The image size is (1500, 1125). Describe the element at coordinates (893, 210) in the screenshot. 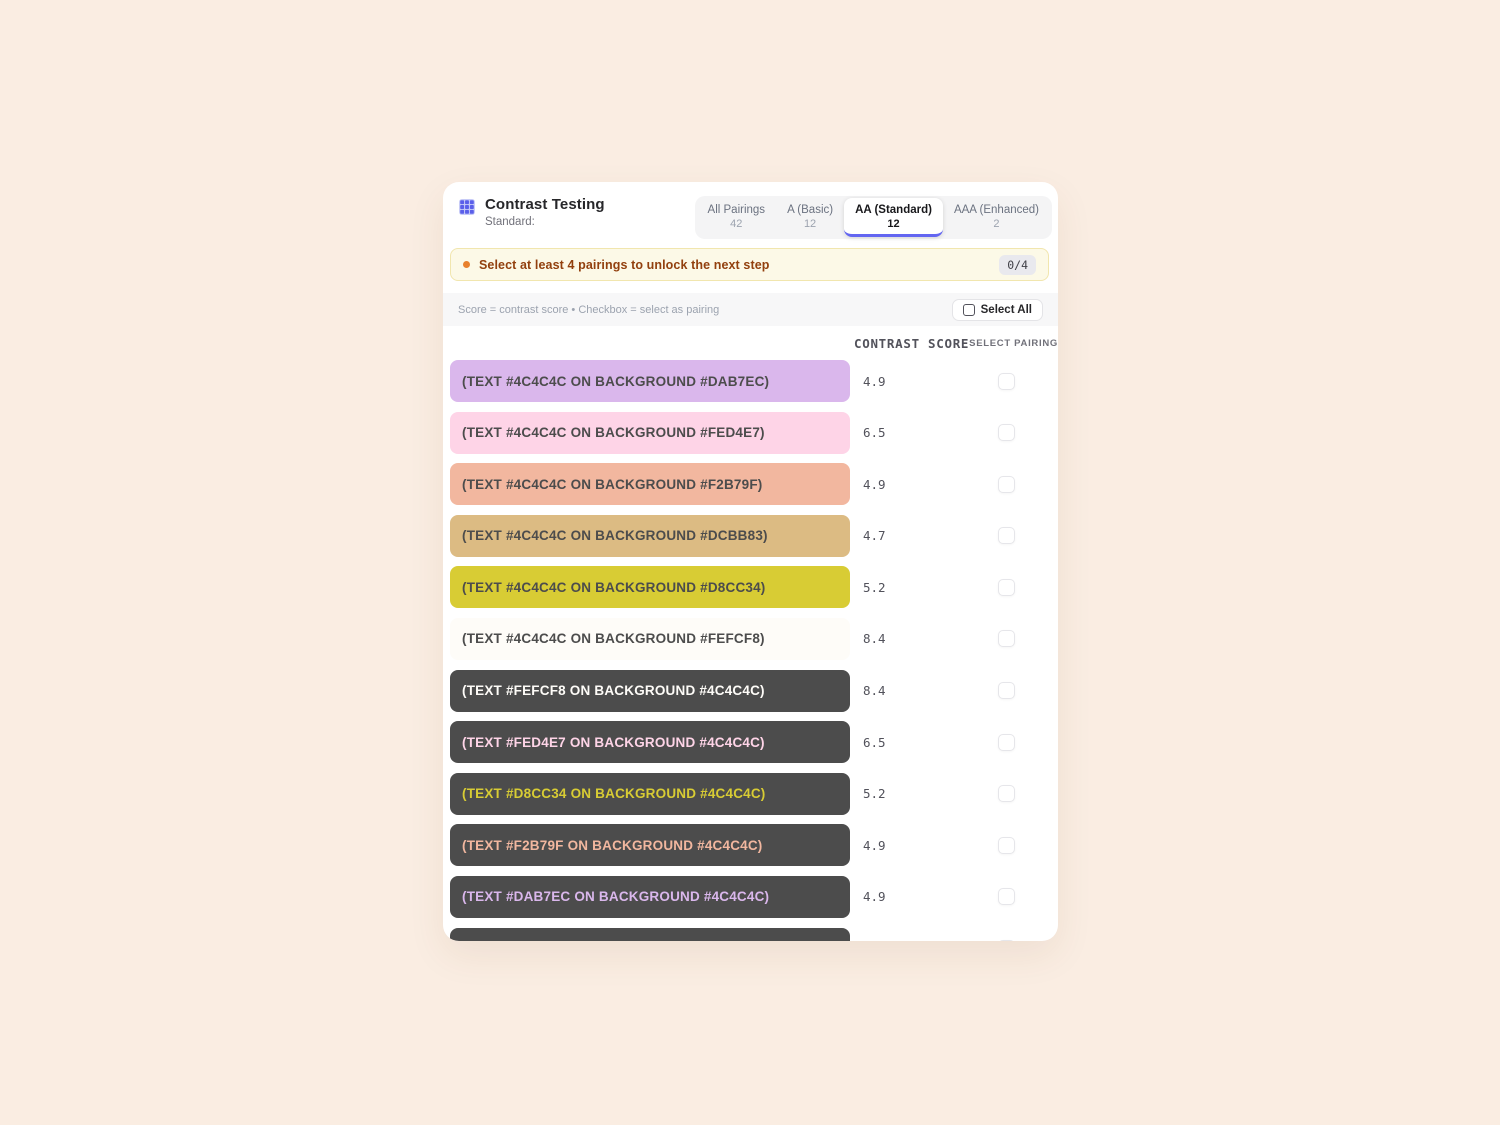

I see `tab-label: AA (Standard)` at that location.